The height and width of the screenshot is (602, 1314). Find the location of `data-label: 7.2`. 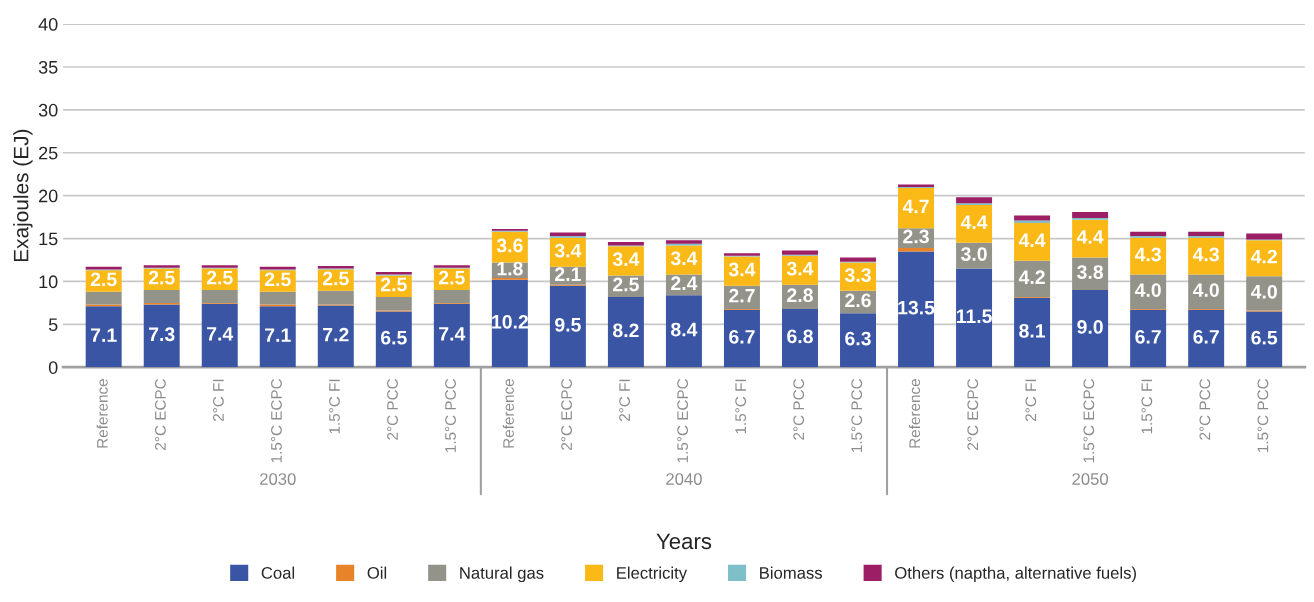

data-label: 7.2 is located at coordinates (336, 334).